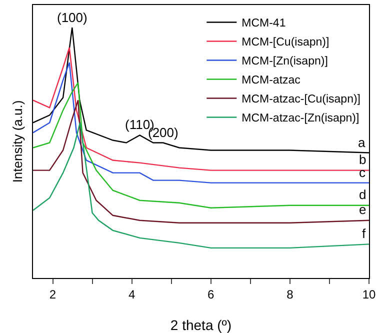 The width and height of the screenshot is (381, 333). What do you see at coordinates (264, 24) in the screenshot?
I see `legend-label: MCM-41` at bounding box center [264, 24].